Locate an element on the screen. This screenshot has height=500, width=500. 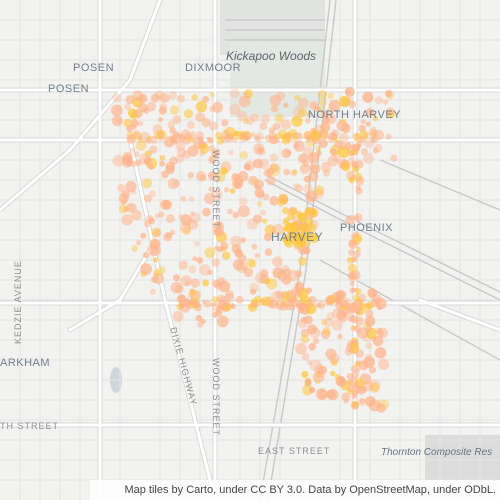
label-147th-street-east: EAST STREET is located at coordinates (294, 451).